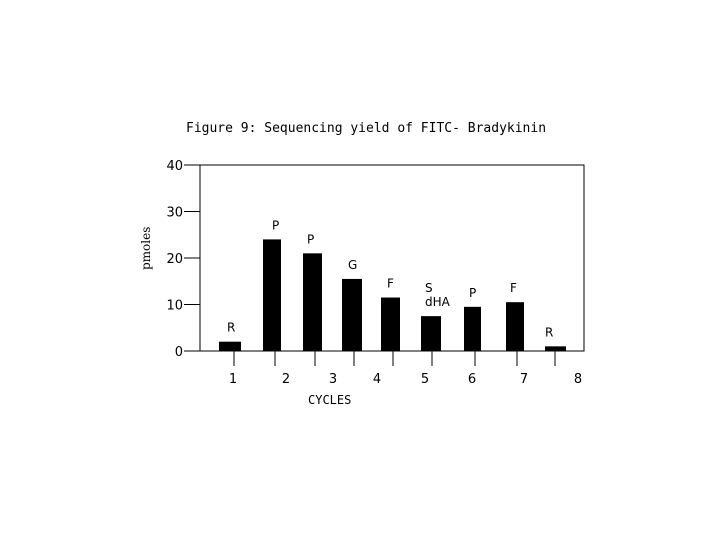  I want to click on x-tick-label: 3, so click(333, 379).